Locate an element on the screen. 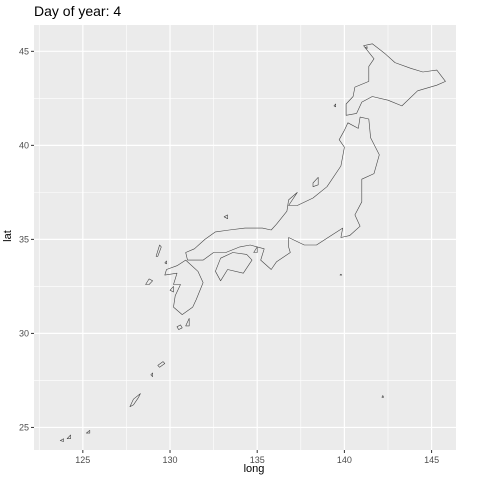  y-tick-label: 40 is located at coordinates (24, 145).